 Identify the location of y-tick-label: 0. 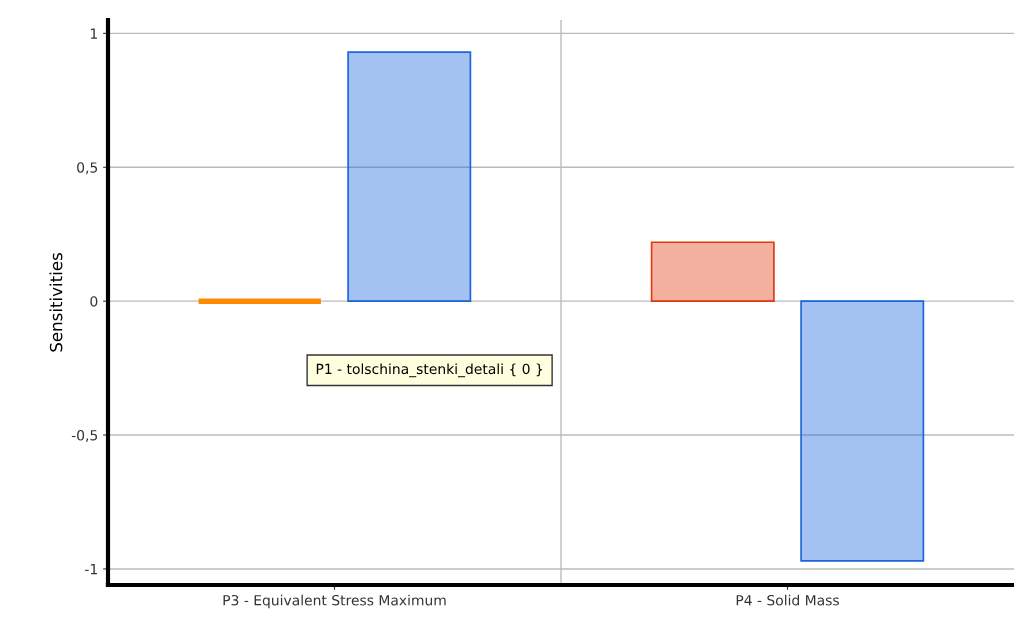
(94, 301).